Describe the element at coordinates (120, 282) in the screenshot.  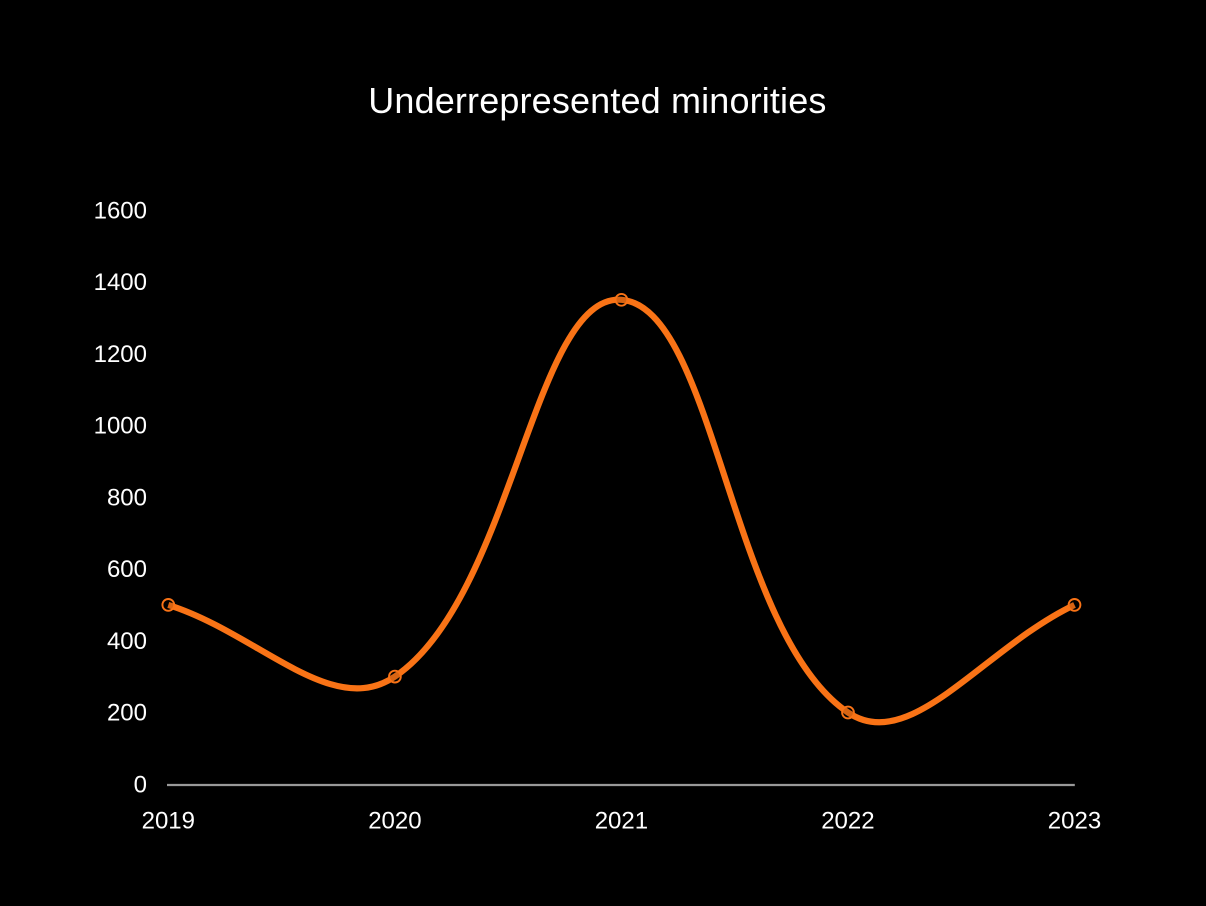
I see `svg-text: 1400` at that location.